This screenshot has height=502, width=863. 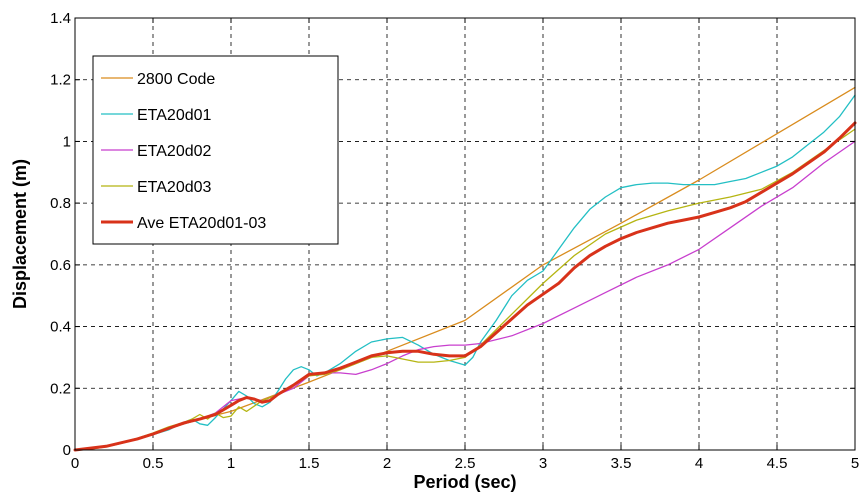 I want to click on legend-label: ETA20d01, so click(x=174, y=115).